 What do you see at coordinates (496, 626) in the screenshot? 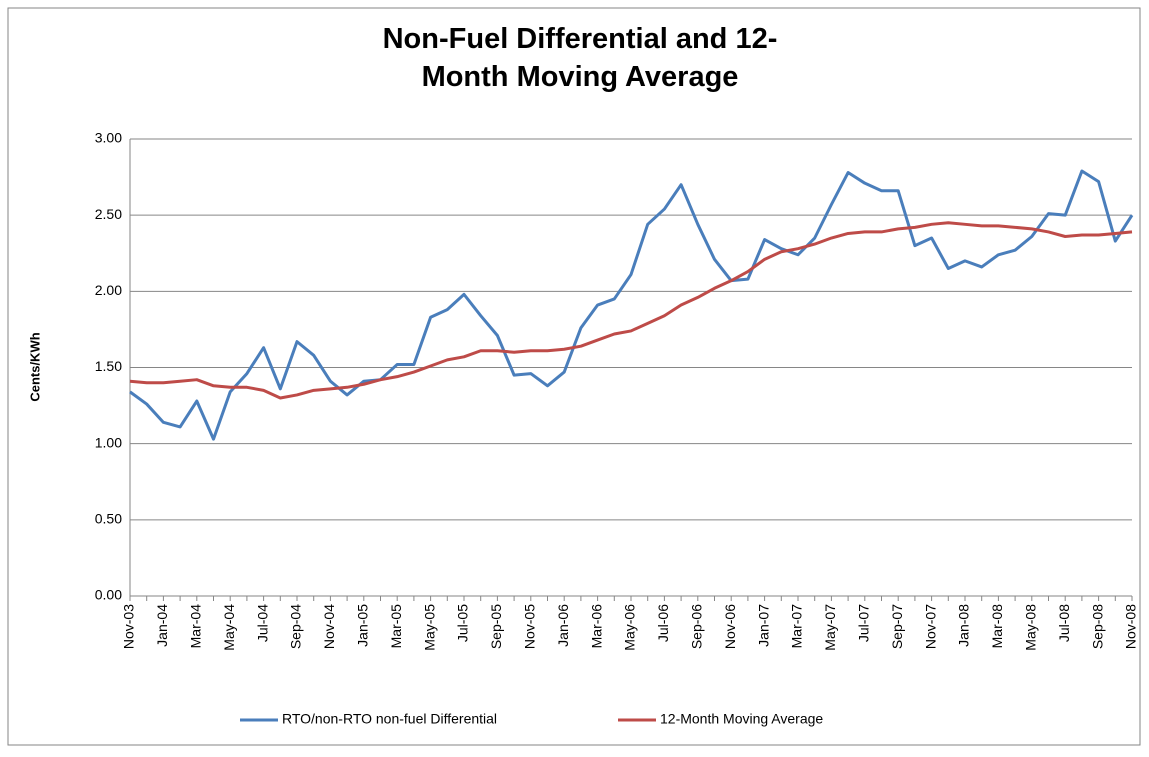
I see `x-tick-label: Sep-05` at bounding box center [496, 626].